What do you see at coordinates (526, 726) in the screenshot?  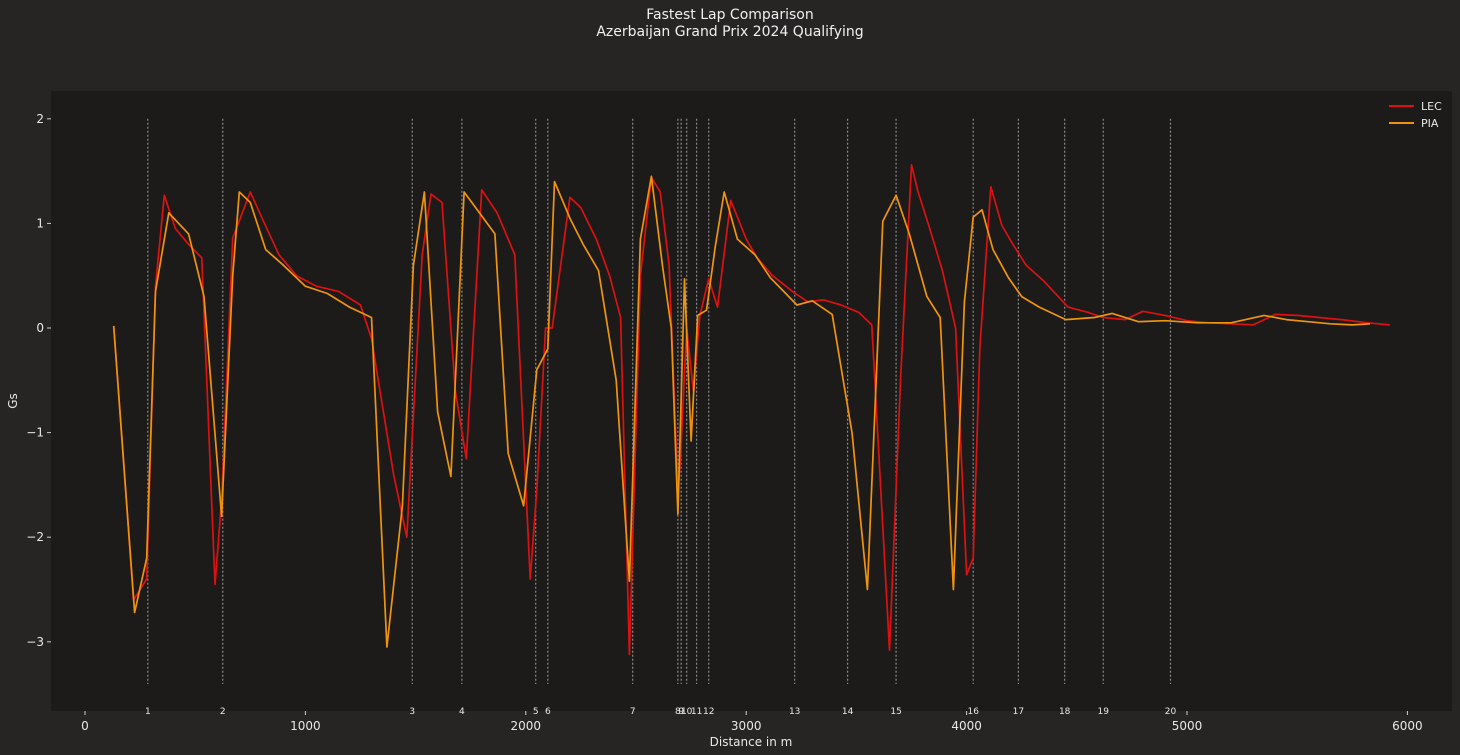 I see `x-tick-label: 2000` at bounding box center [526, 726].